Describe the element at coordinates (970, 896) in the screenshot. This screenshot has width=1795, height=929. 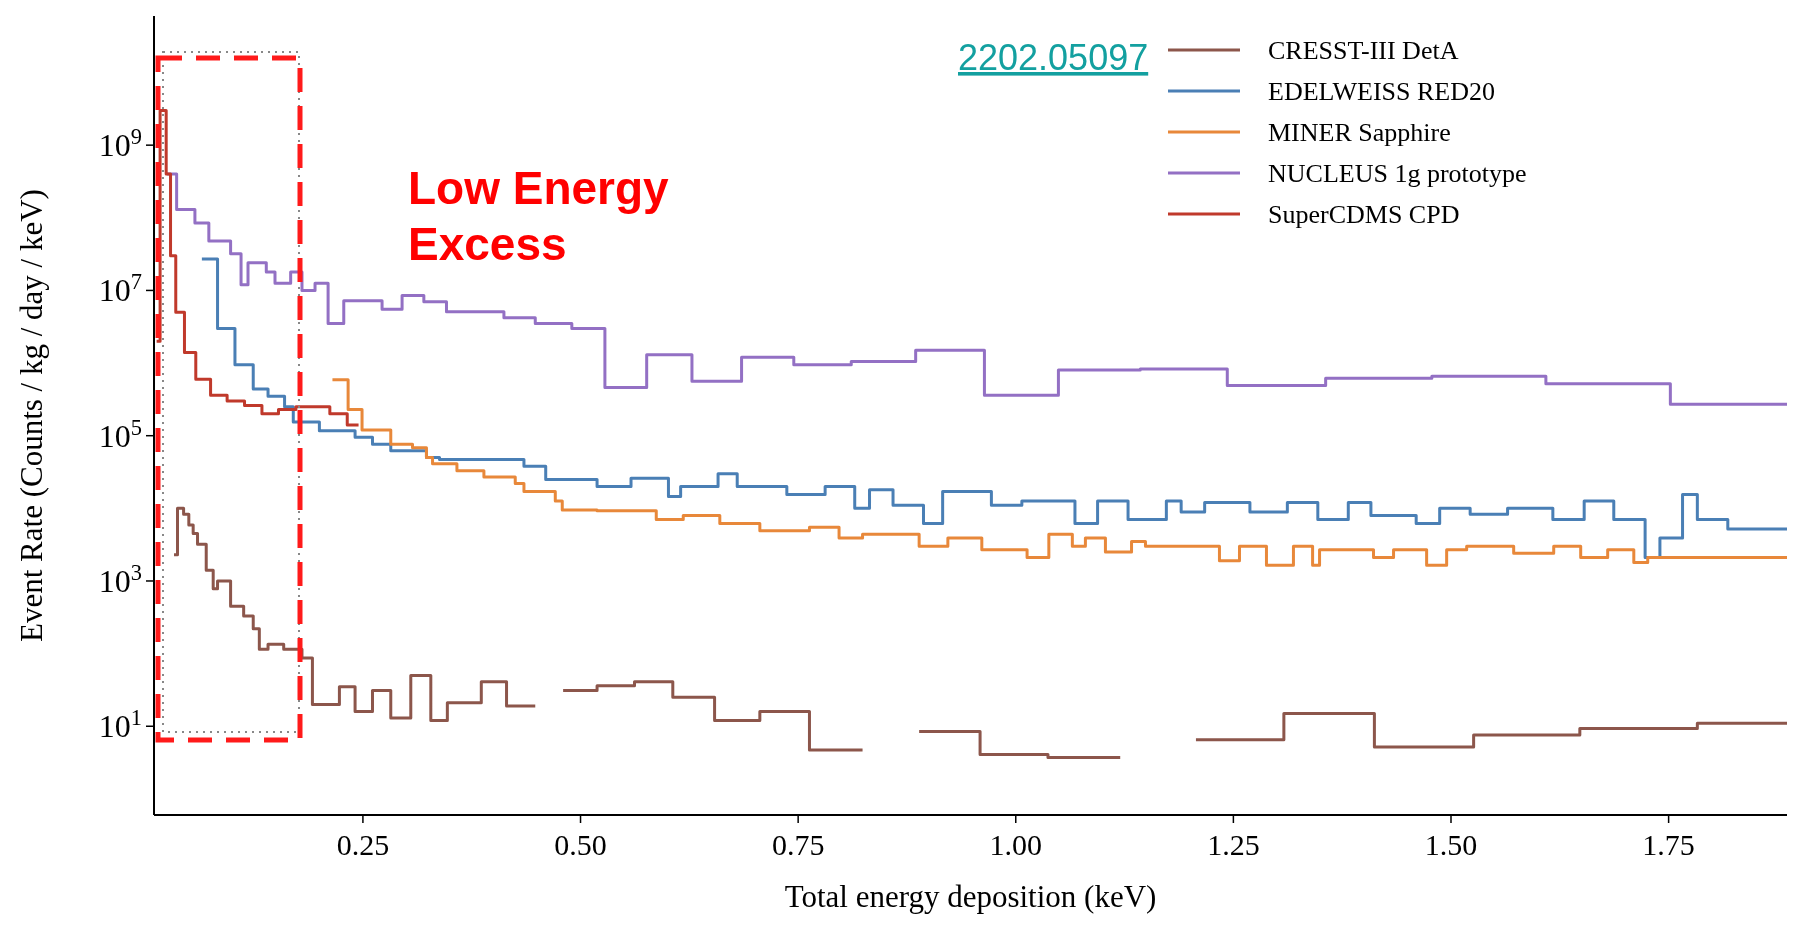
I see `x-axis-title: Total energy deposition (keV)` at that location.